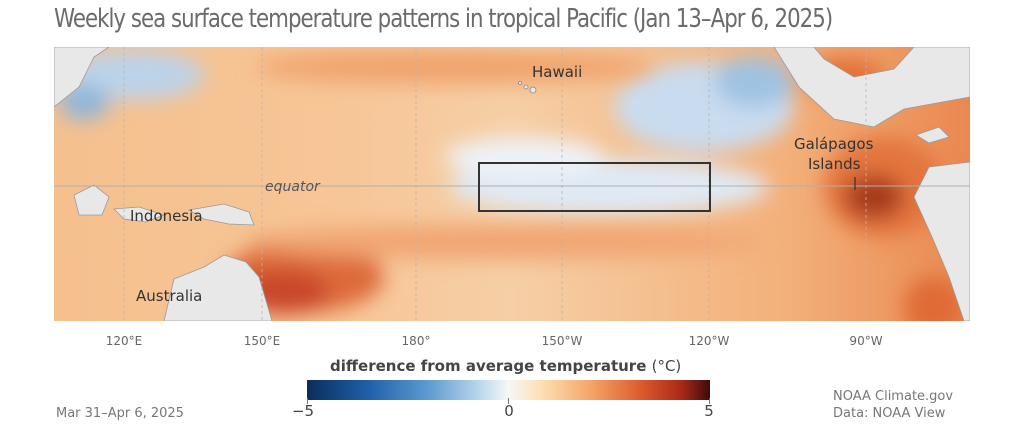 This screenshot has width=1024, height=447. Describe the element at coordinates (262, 341) in the screenshot. I see `lon-label-150e: 150°E` at that location.